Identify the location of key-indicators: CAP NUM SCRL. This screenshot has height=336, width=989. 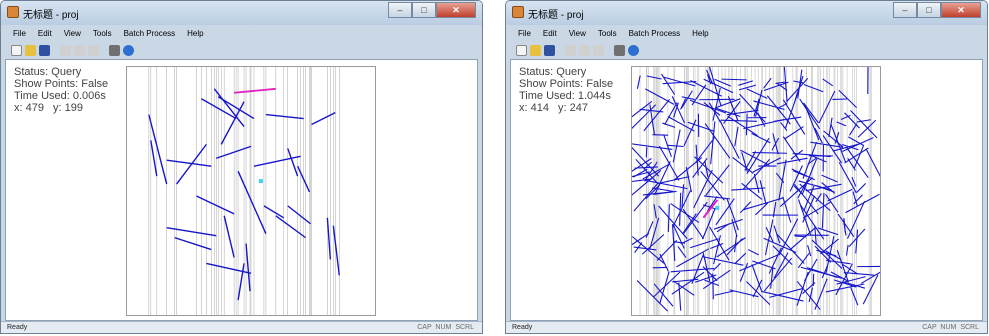
(445, 327).